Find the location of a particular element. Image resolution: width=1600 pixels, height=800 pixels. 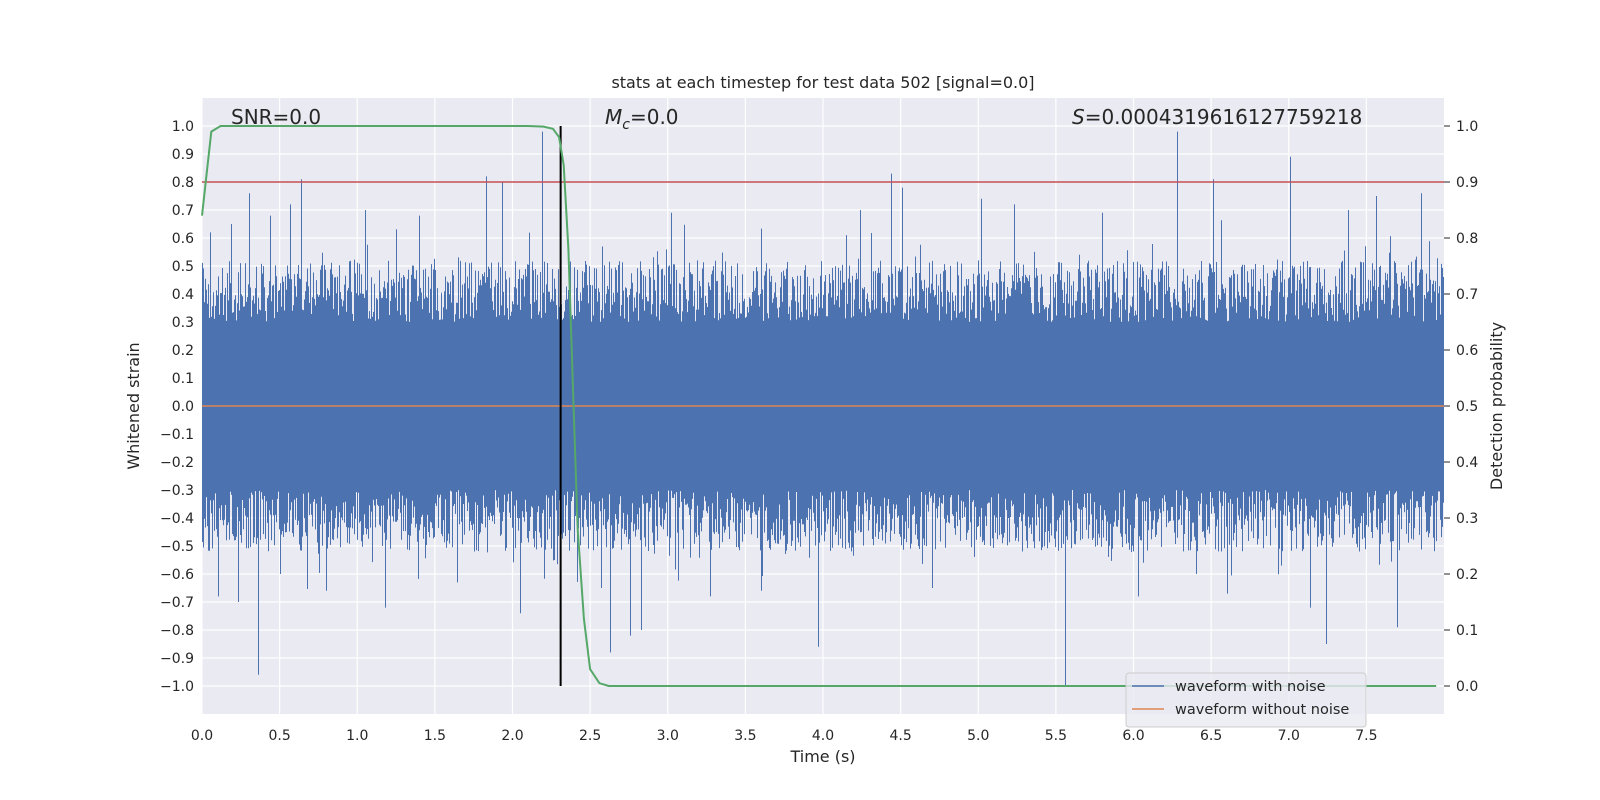

x-tick-label: 3.0 is located at coordinates (668, 736).